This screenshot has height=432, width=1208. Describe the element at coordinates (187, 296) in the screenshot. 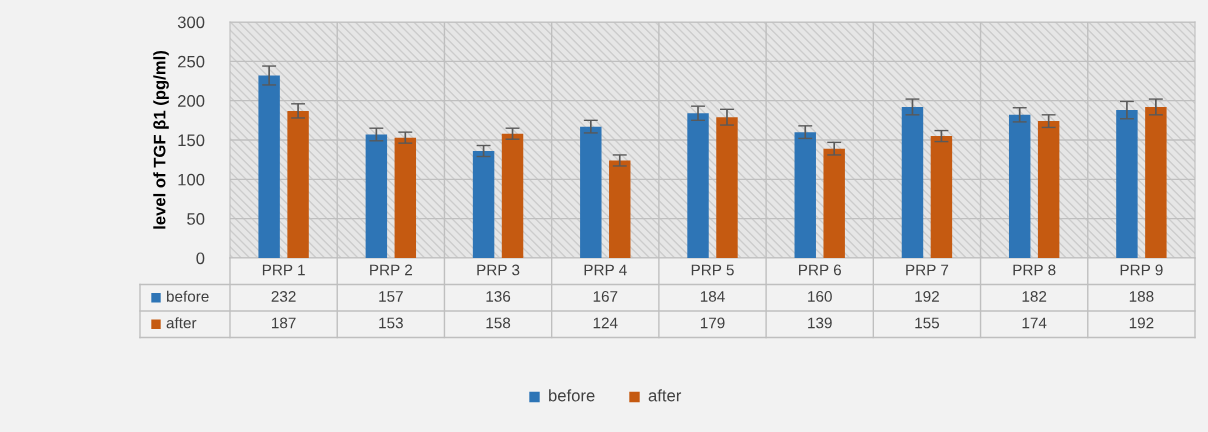

I see `legend-label: before` at that location.